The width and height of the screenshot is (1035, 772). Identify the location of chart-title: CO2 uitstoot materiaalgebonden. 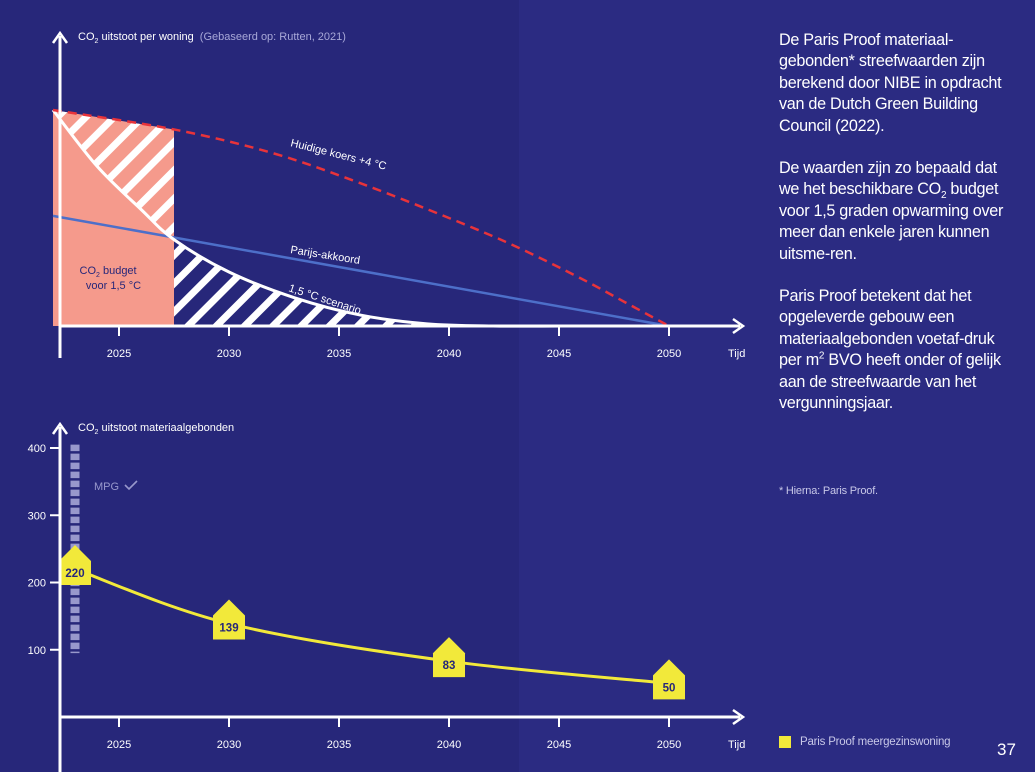
(156, 429).